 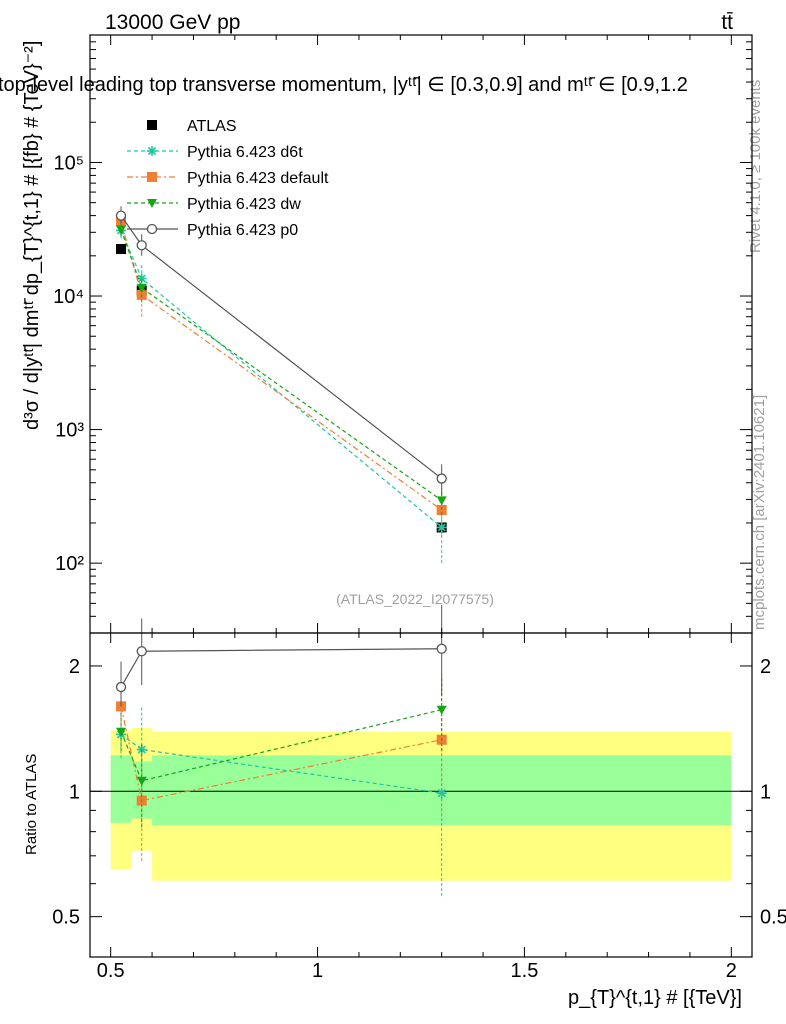 What do you see at coordinates (152, 151) in the screenshot?
I see `legend-marker-d6t` at bounding box center [152, 151].